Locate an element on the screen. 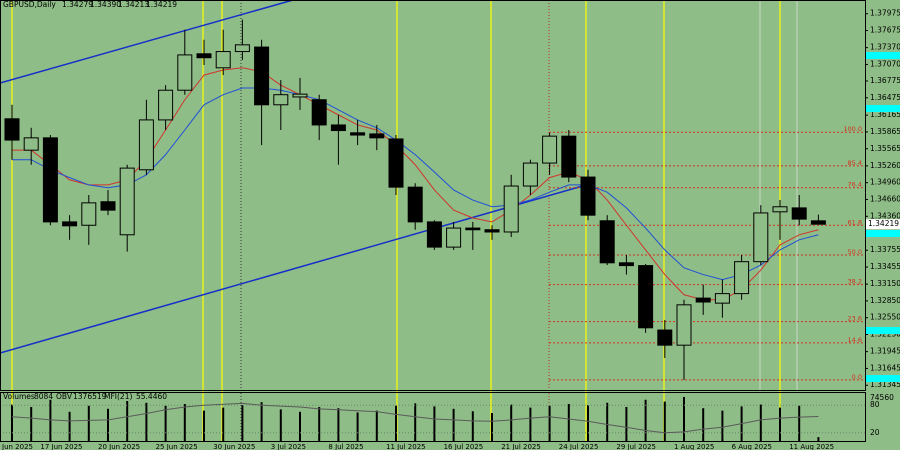  x-tick-label: 3 Jul 2025 is located at coordinates (288, 446).